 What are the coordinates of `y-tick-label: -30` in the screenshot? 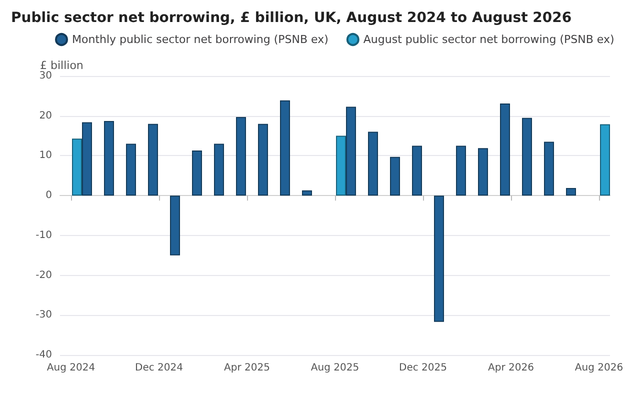 It's located at (44, 315).